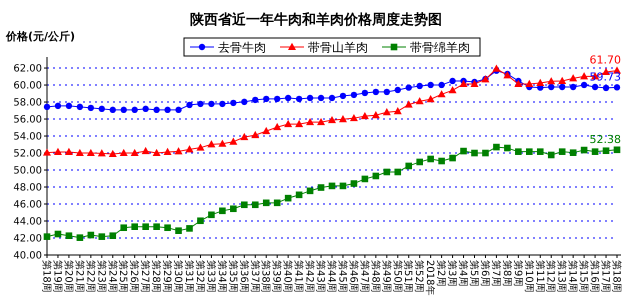 This screenshot has height=305, width=632. Describe the element at coordinates (342, 276) in the screenshot. I see `x-tick-label: 第45周` at that location.